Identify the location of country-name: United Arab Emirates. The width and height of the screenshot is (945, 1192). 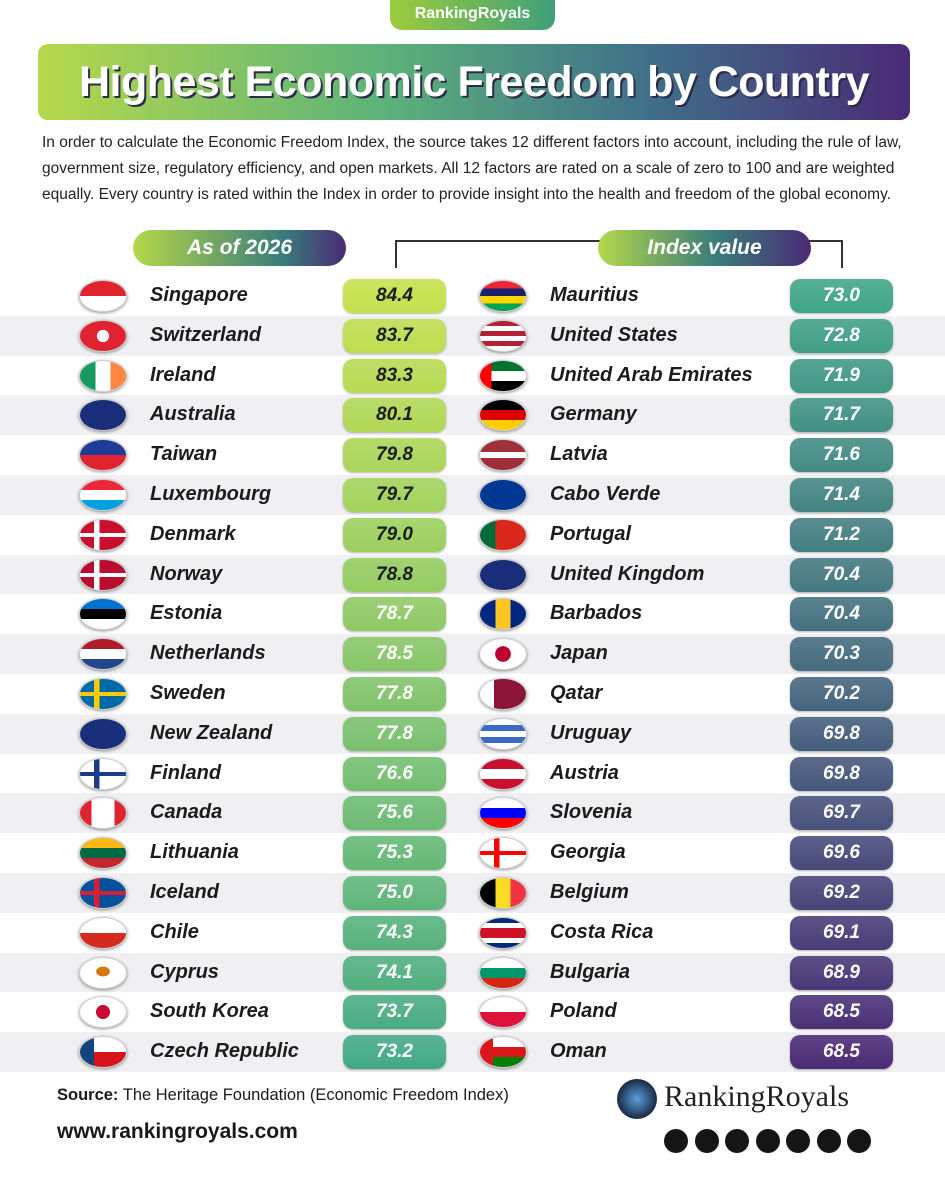
(651, 374).